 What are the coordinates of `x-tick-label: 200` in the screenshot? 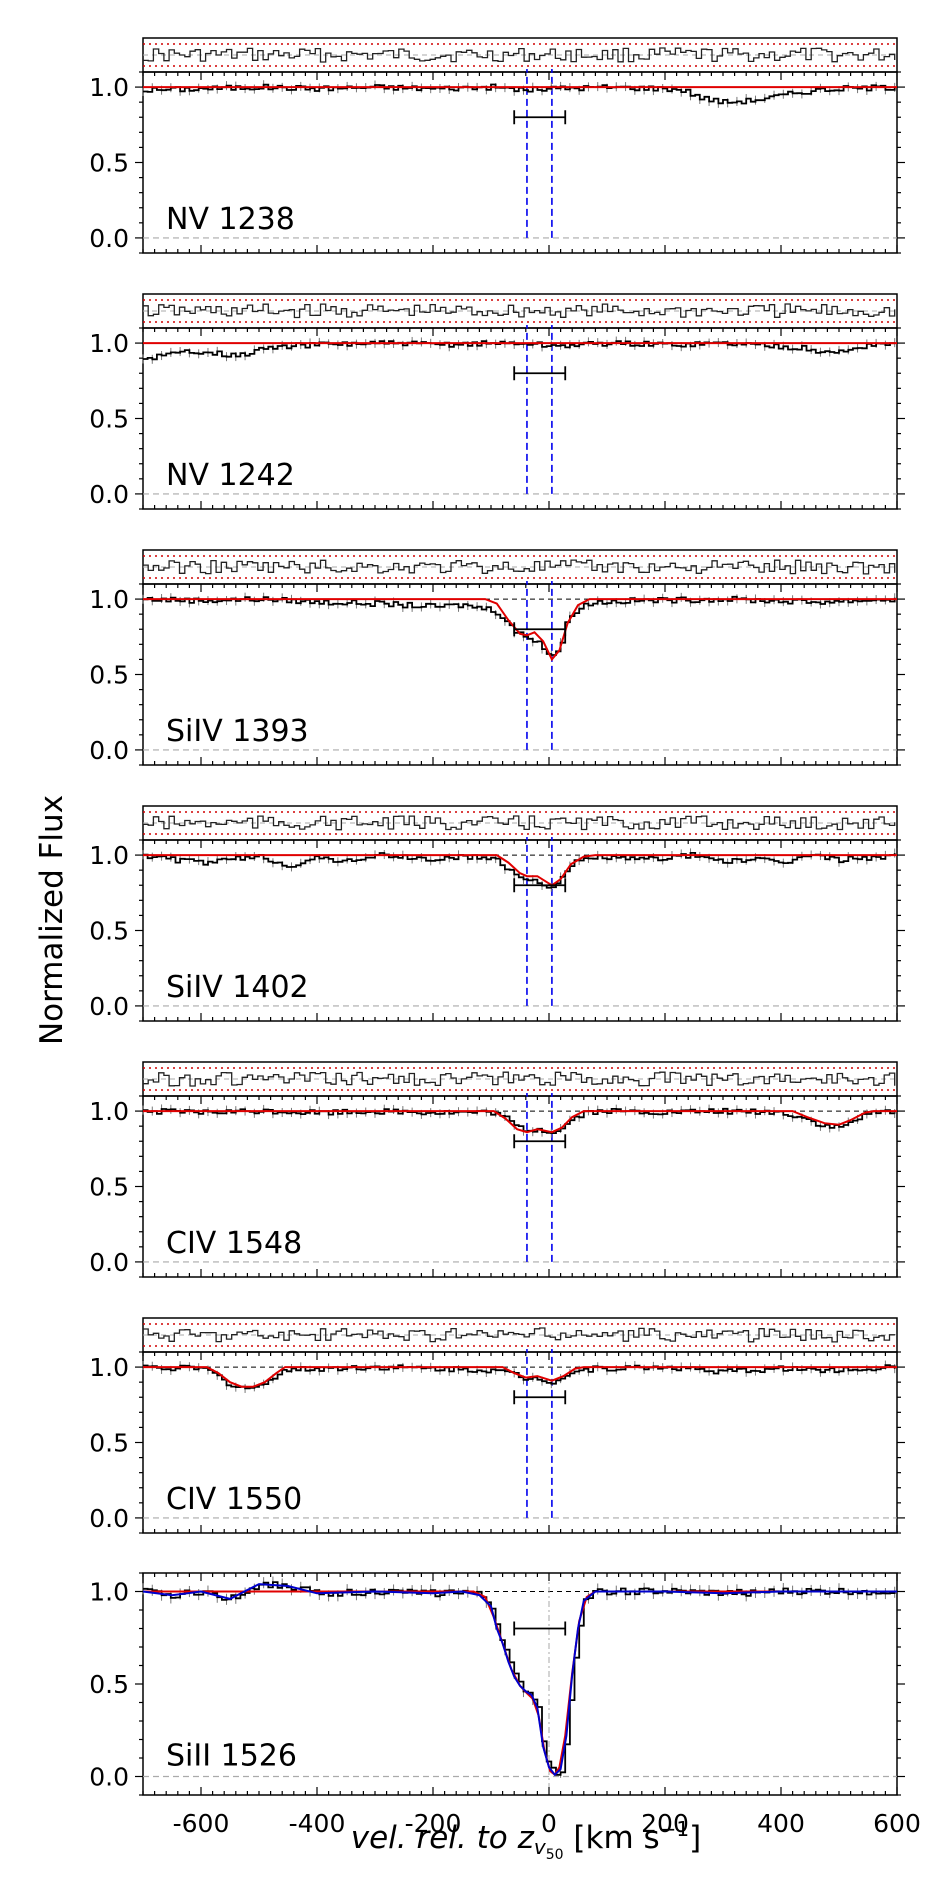 It's located at (665, 1823).